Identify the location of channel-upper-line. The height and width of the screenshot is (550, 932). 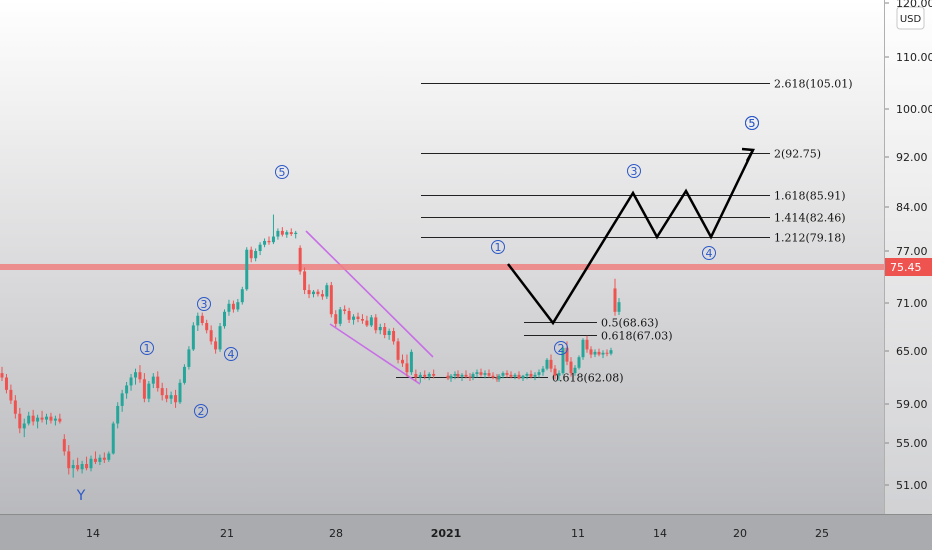
(369, 294).